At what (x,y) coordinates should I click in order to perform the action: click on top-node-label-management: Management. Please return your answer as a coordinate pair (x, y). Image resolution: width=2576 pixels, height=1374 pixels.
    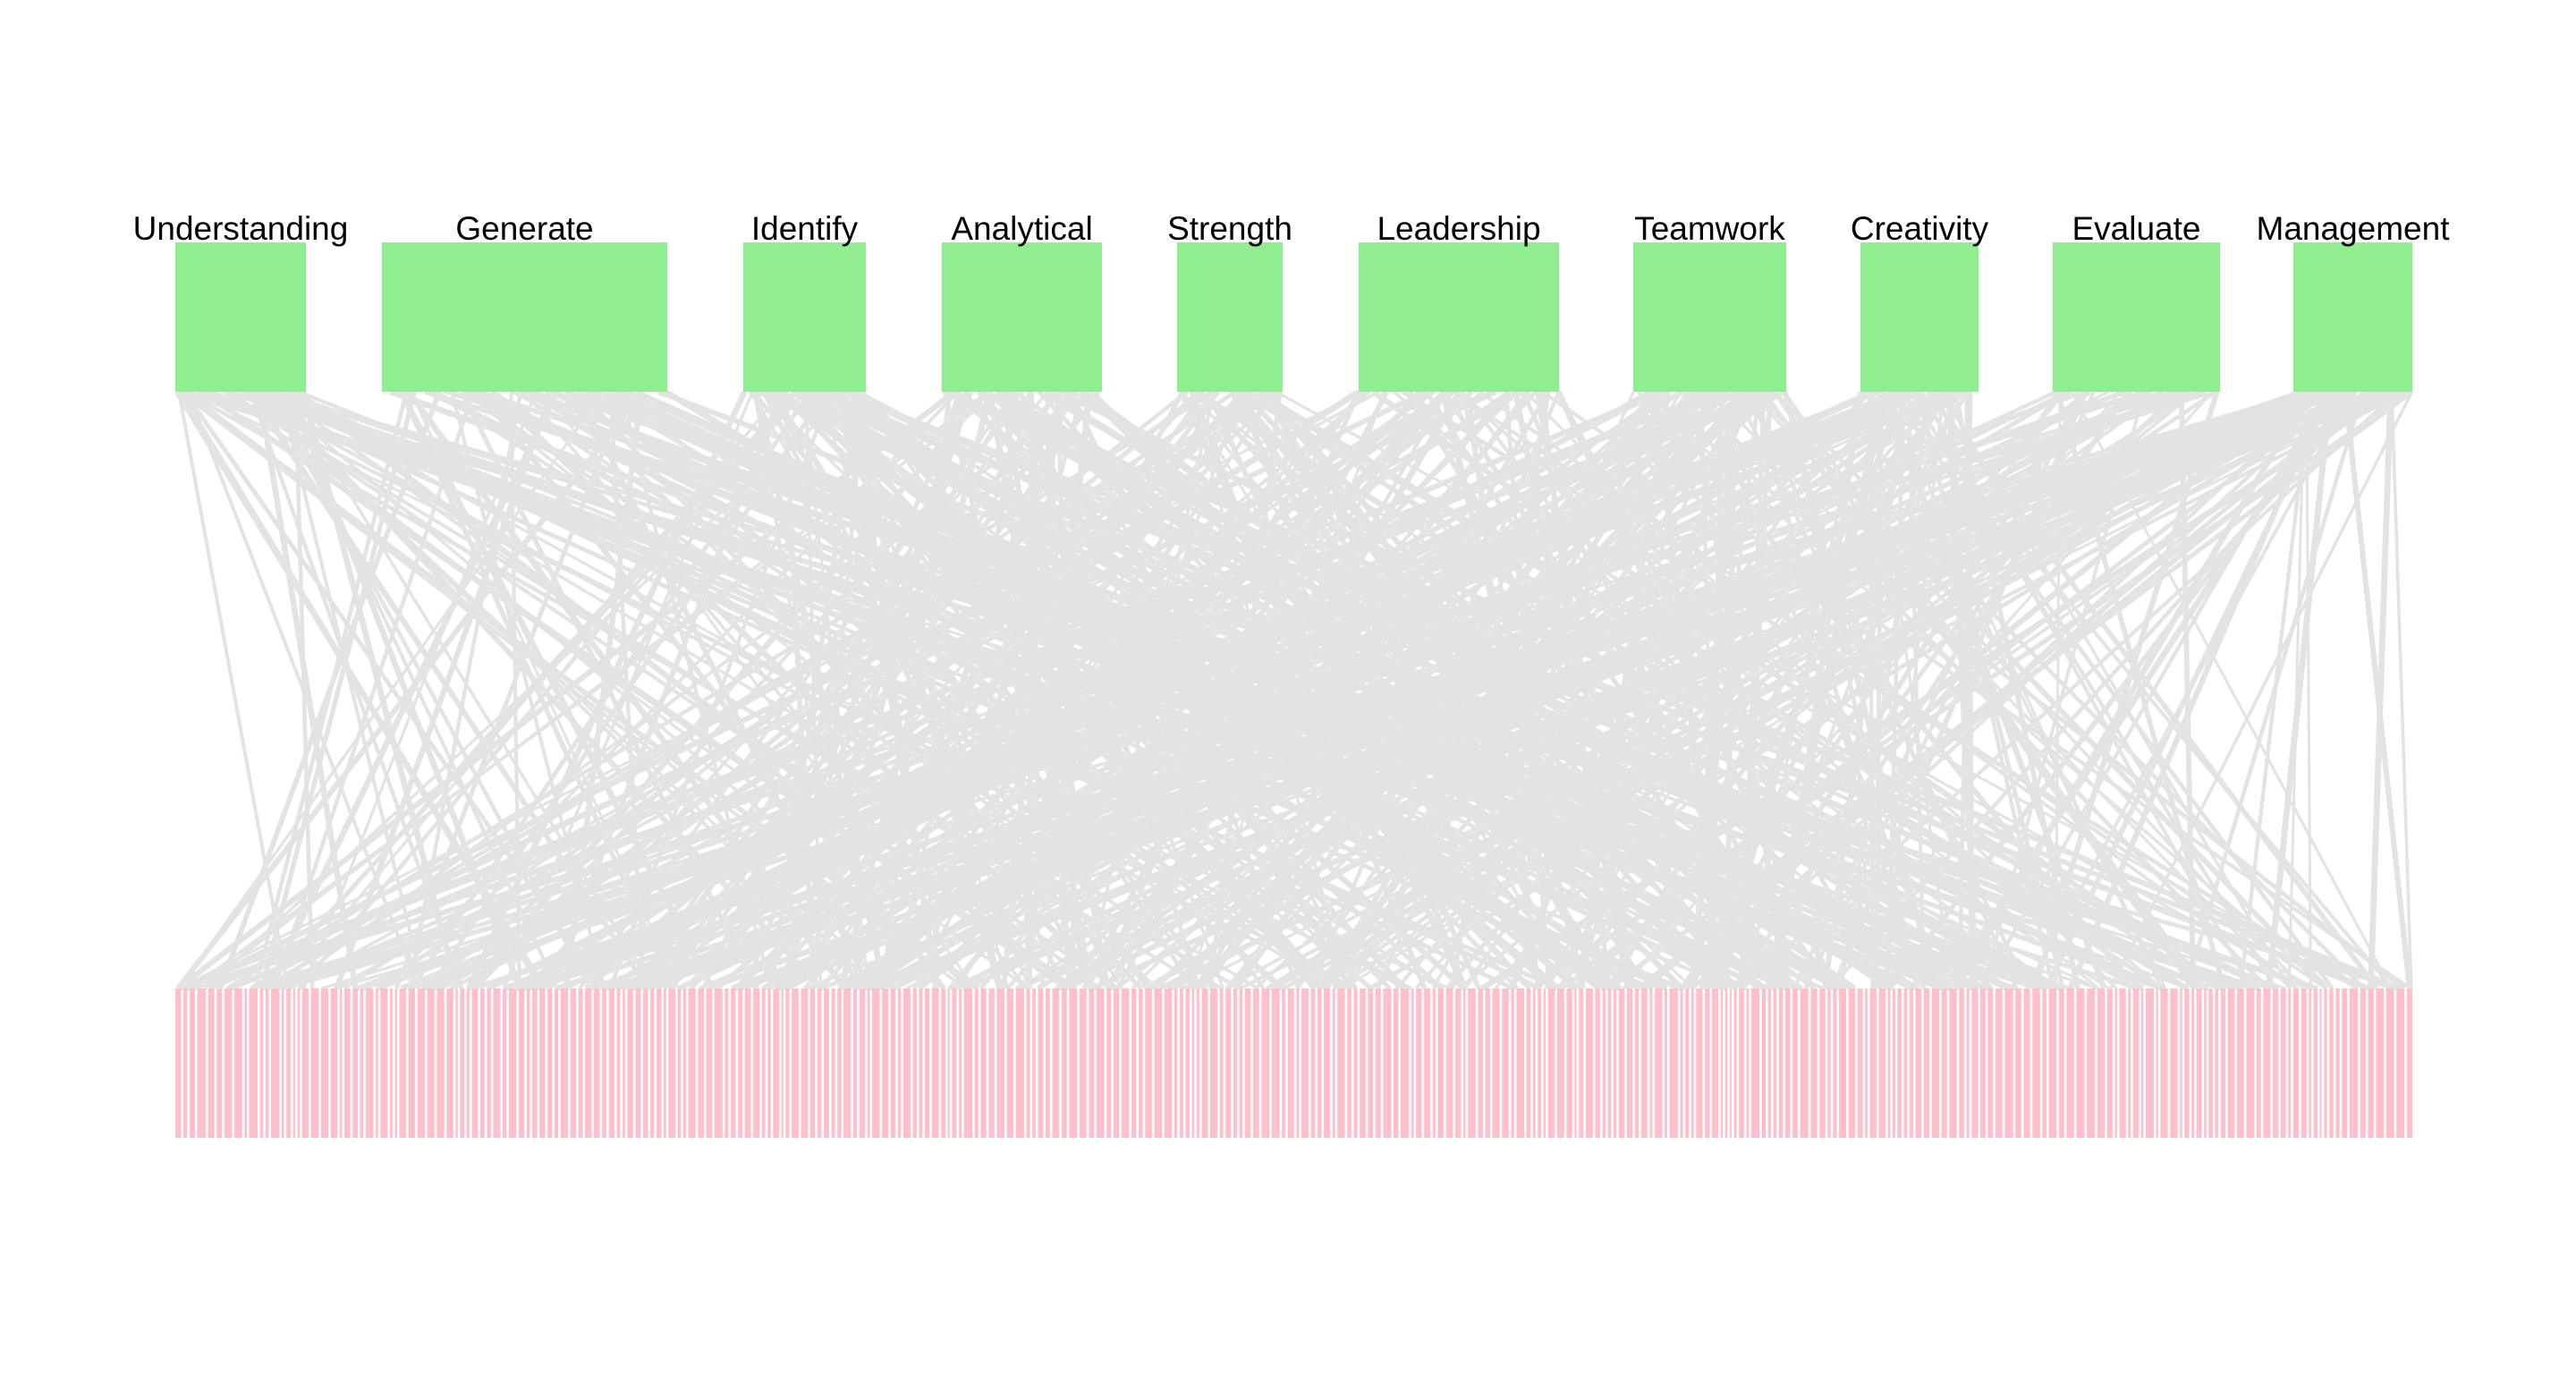
    Looking at the image, I should click on (2354, 228).